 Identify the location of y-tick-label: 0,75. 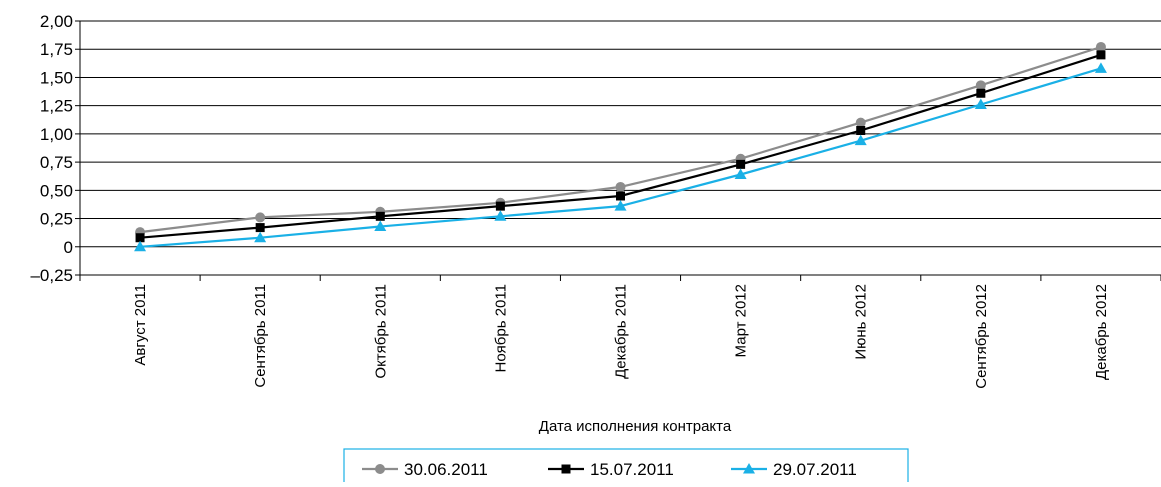
(56, 162).